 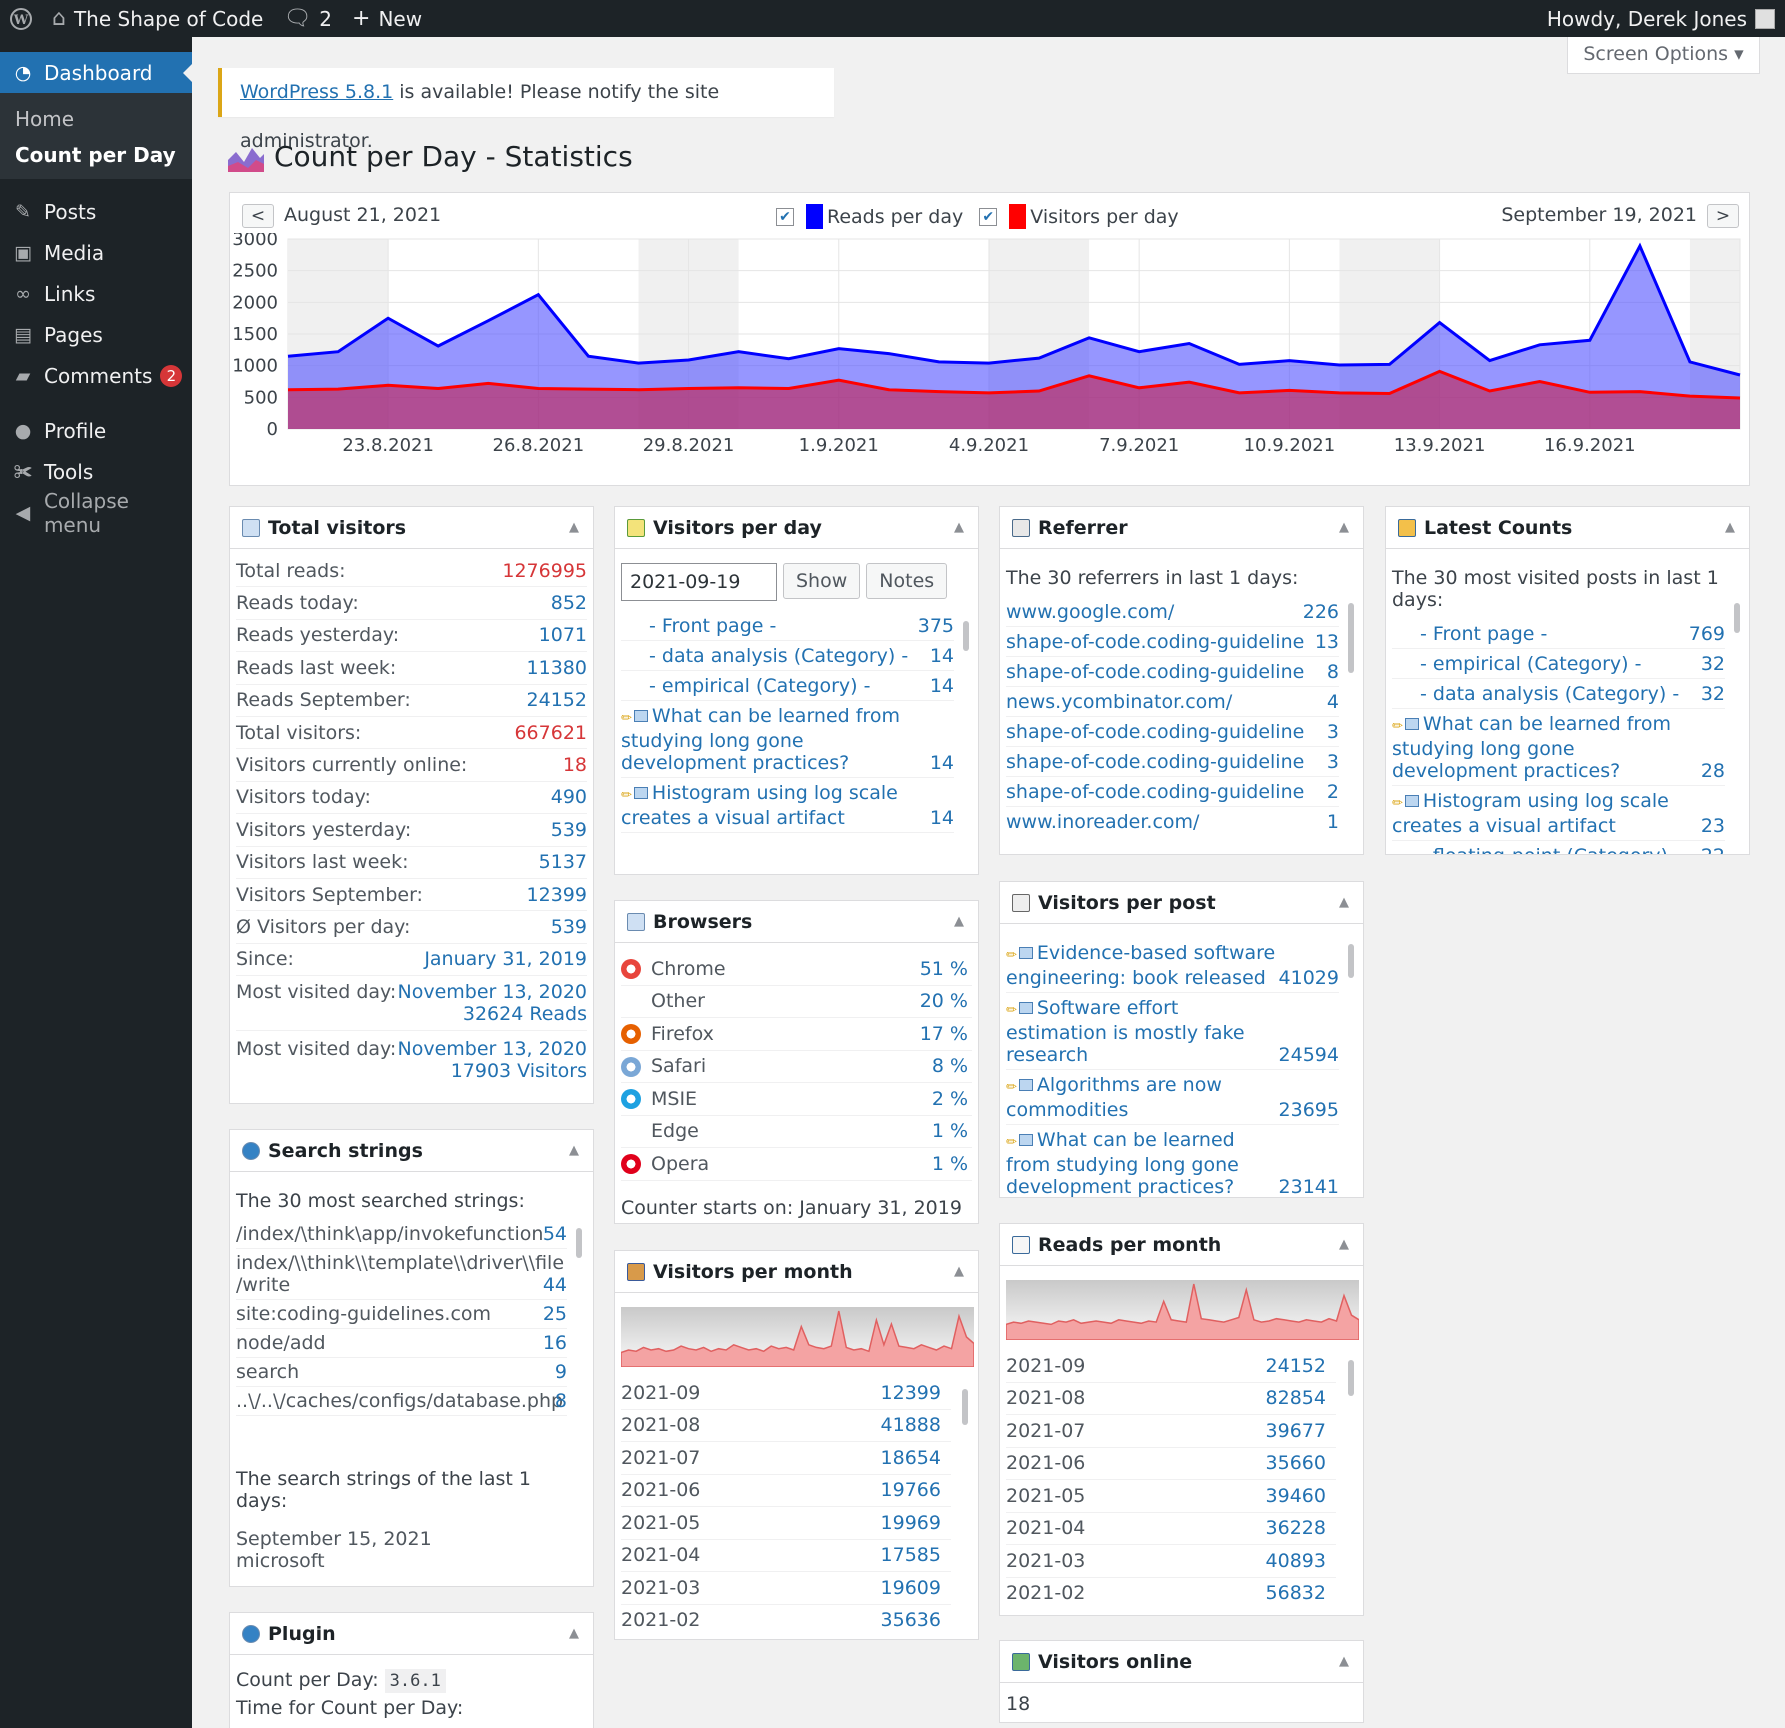 I want to click on latest-post-link: - data analysis (Category) -, so click(x=1535, y=694).